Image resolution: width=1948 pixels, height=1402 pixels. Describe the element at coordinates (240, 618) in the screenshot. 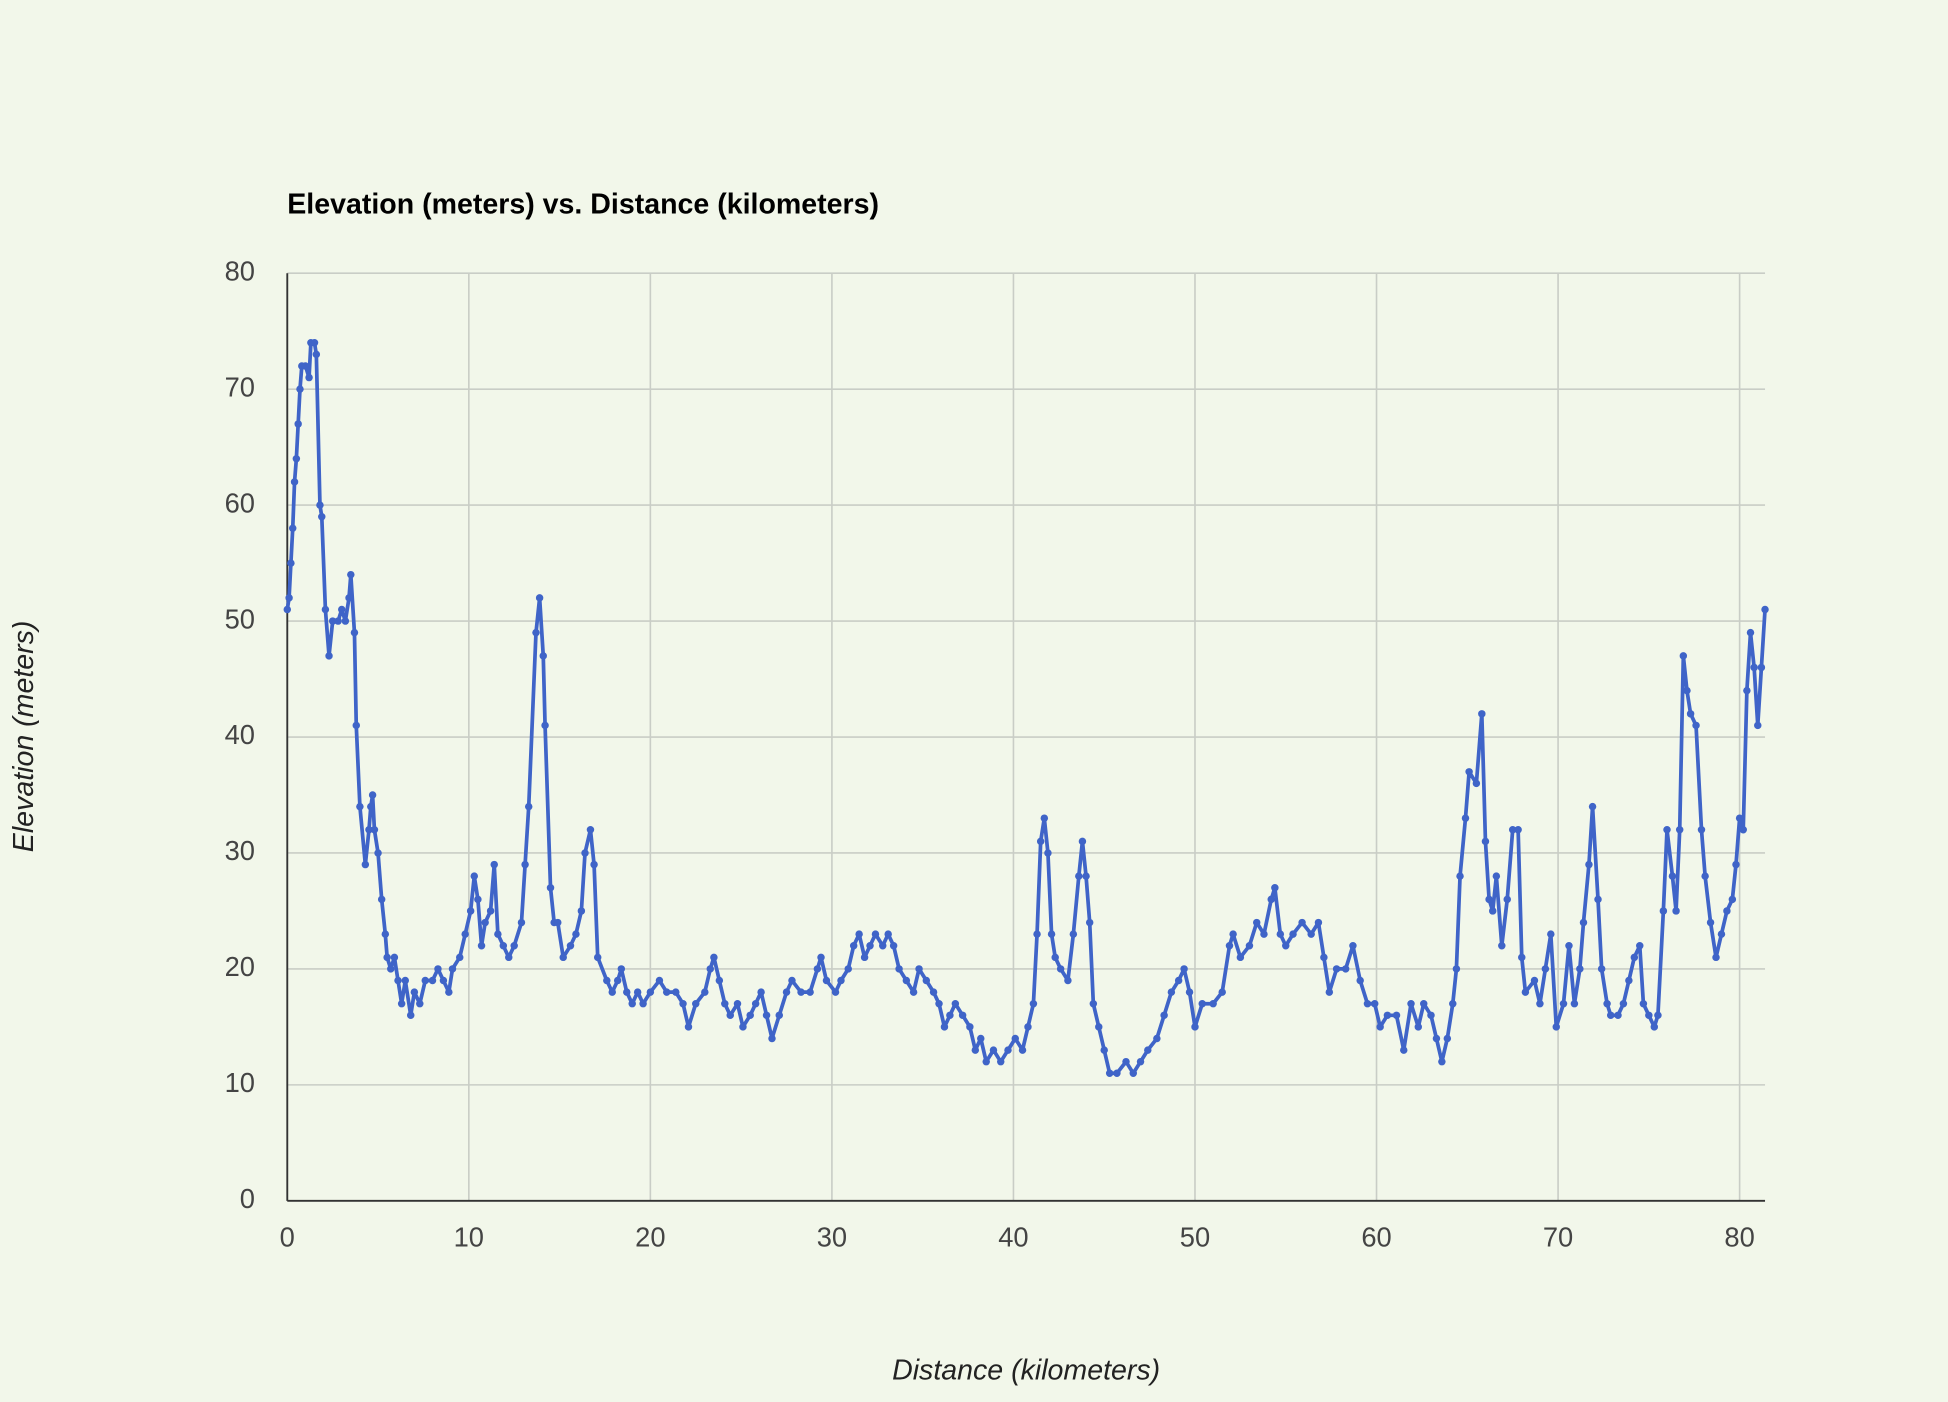

I see `y-tick-label: 50` at that location.